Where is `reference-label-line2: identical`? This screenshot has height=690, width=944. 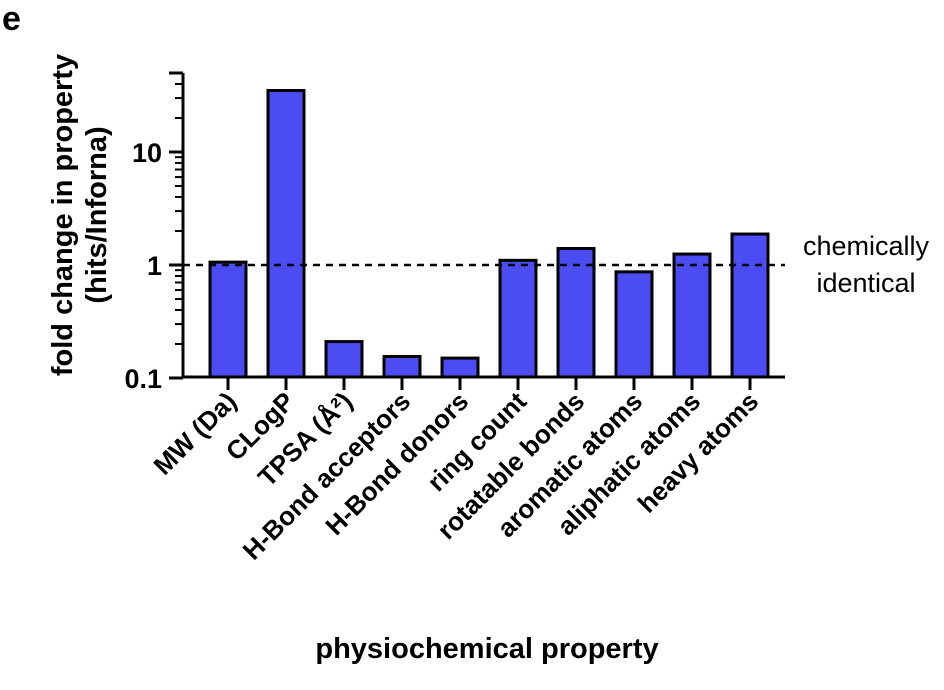 reference-label-line2: identical is located at coordinates (865, 283).